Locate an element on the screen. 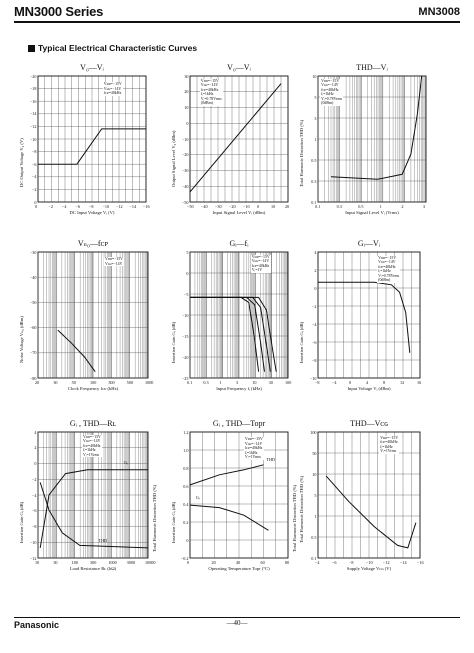  section-heading: Typical Electrical Characteristic Curves is located at coordinates (112, 48).